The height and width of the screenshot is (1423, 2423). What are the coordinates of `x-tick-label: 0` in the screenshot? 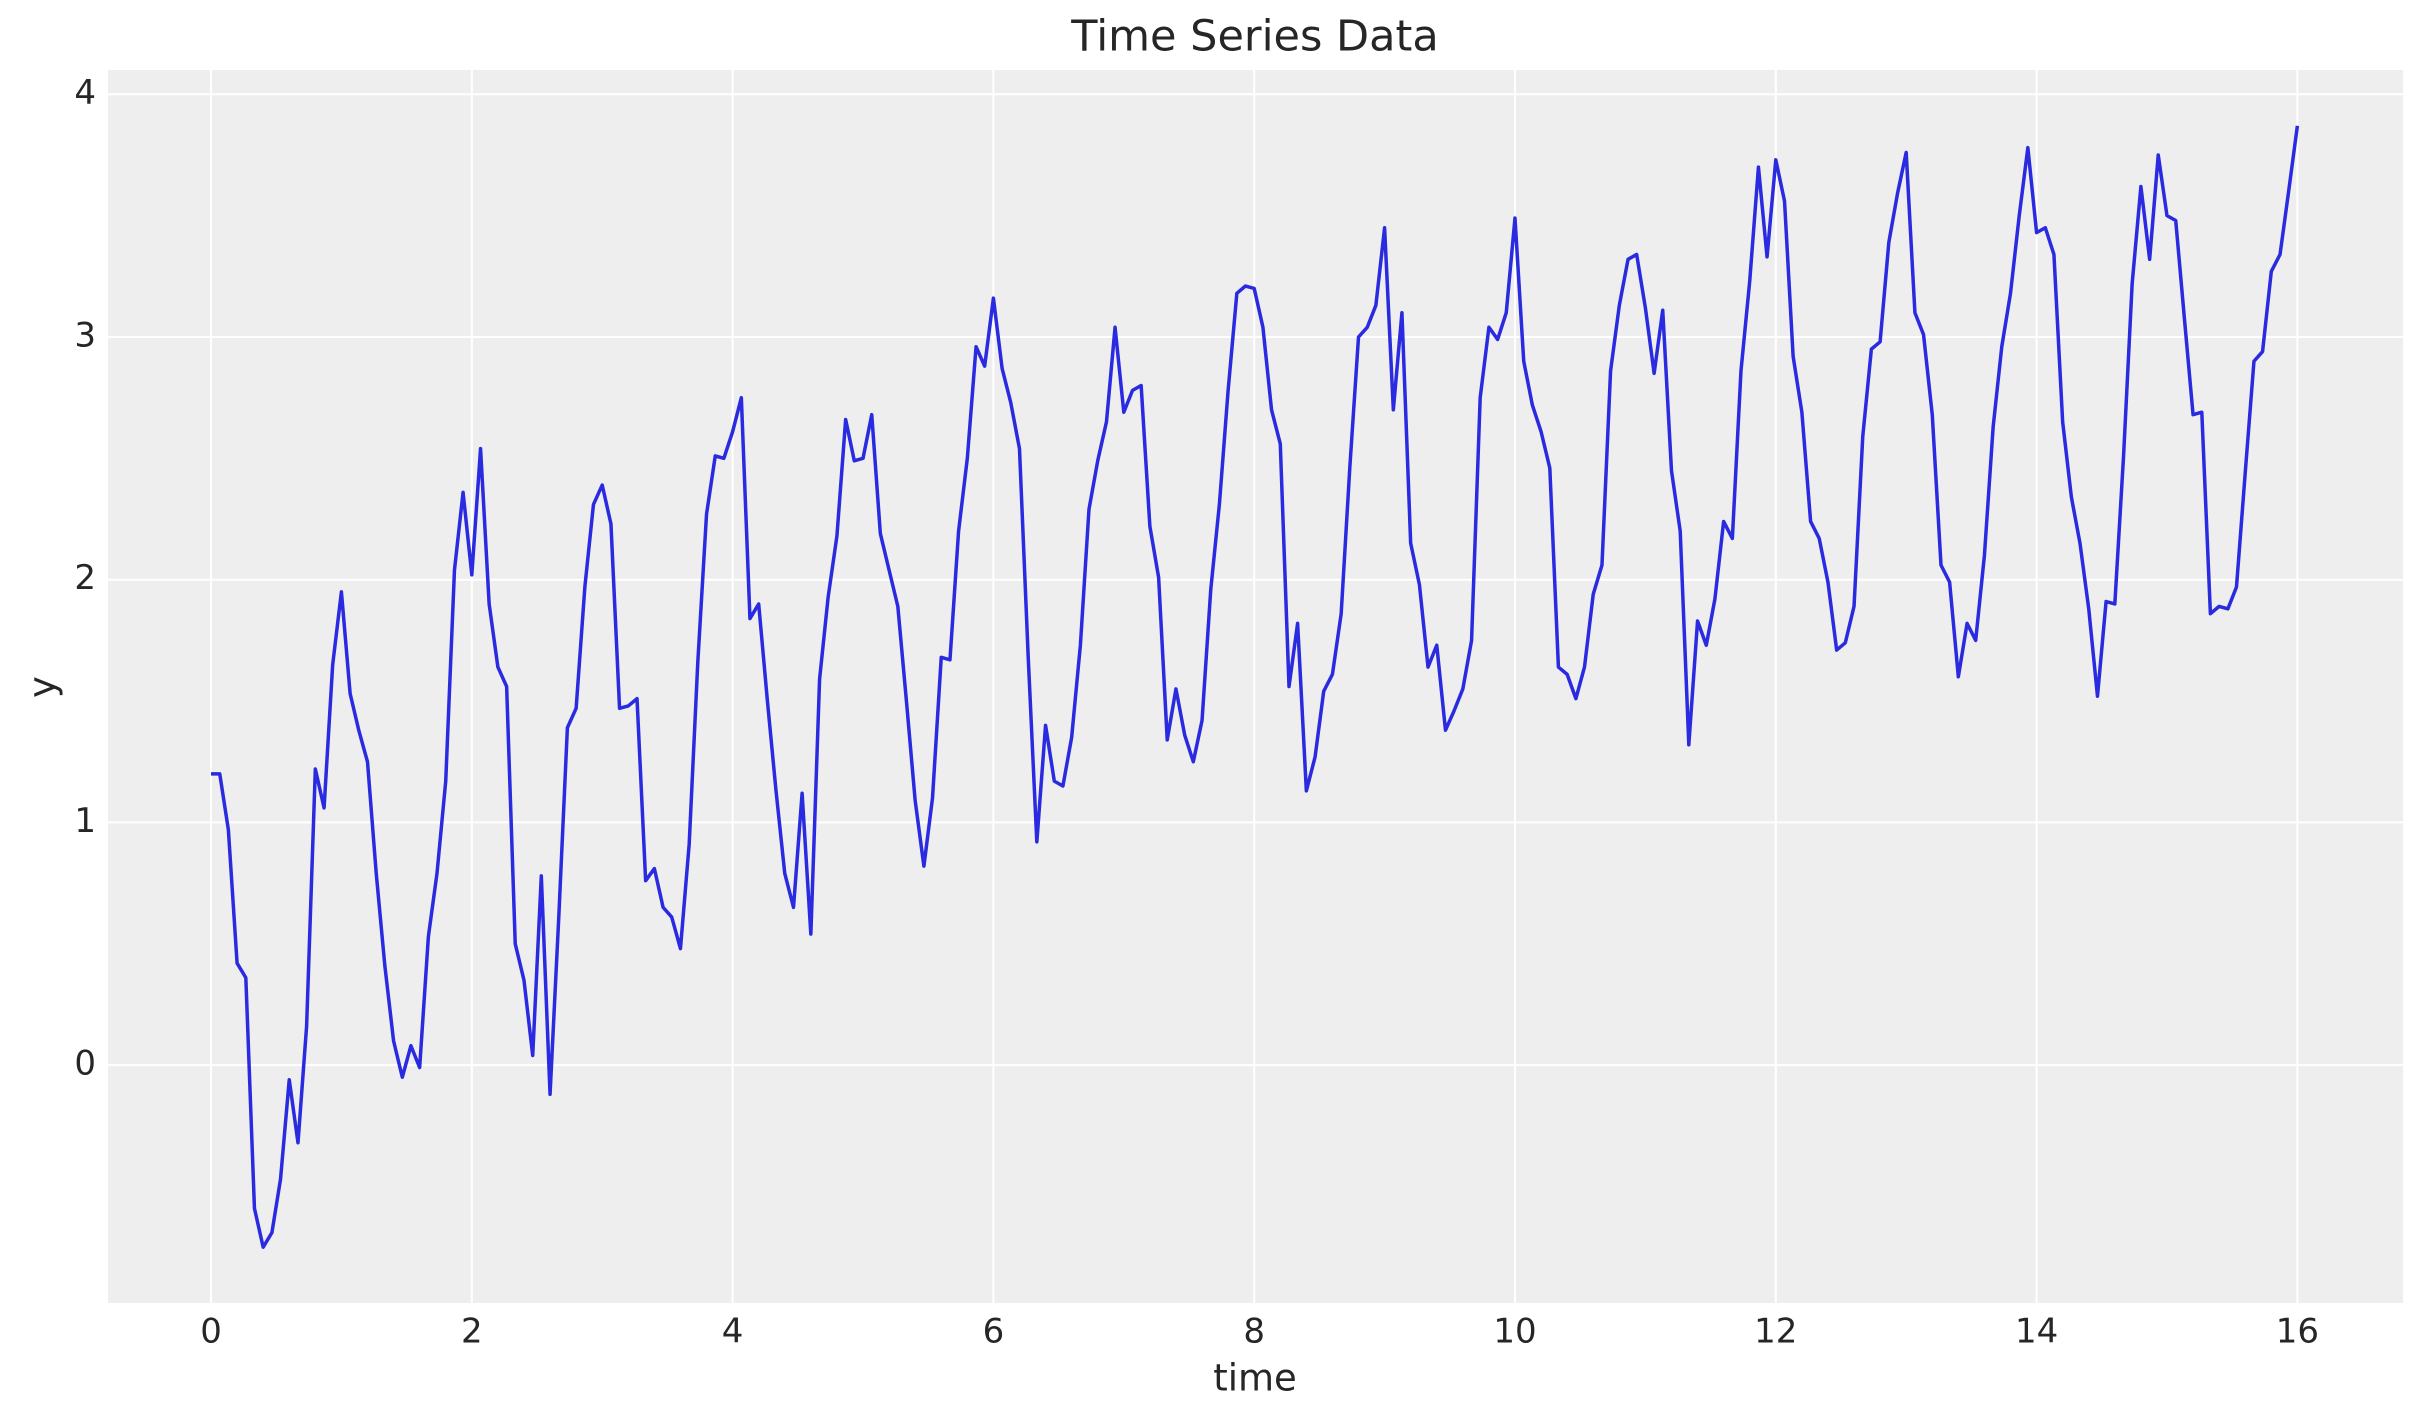 It's located at (211, 1332).